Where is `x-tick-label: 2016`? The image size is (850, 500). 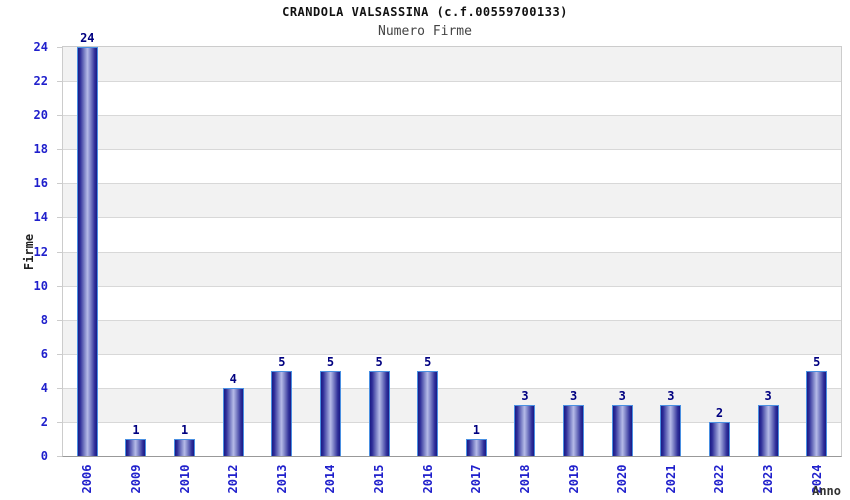
x-tick-label: 2016 is located at coordinates (427, 479).